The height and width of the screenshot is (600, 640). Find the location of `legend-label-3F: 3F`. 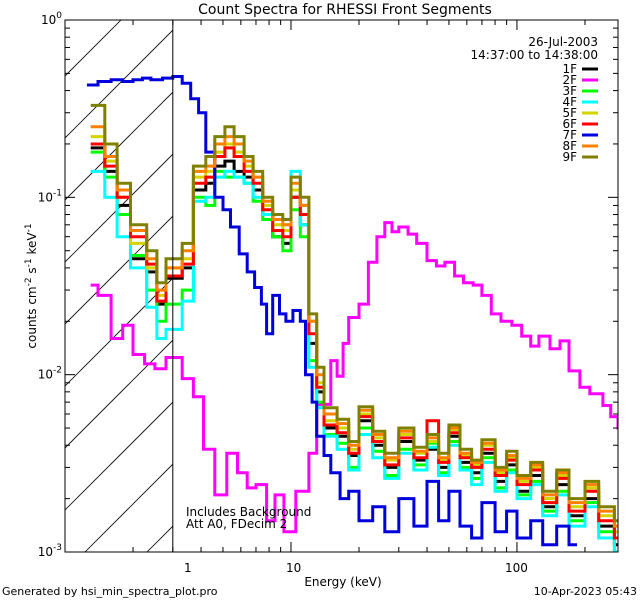

legend-label-3F: 3F is located at coordinates (569, 91).